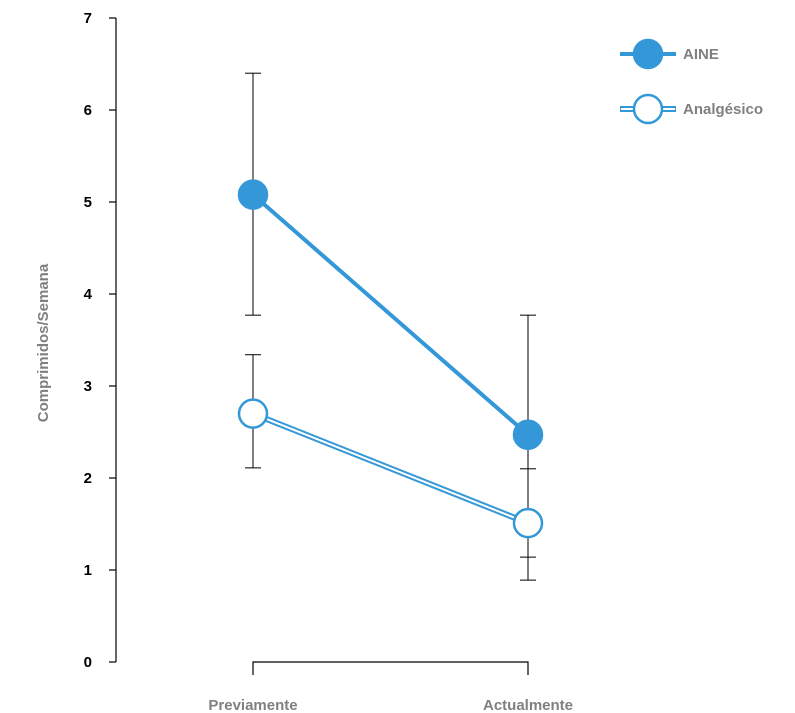  I want to click on y-axis-title: Comprimidos/Semana, so click(43, 342).